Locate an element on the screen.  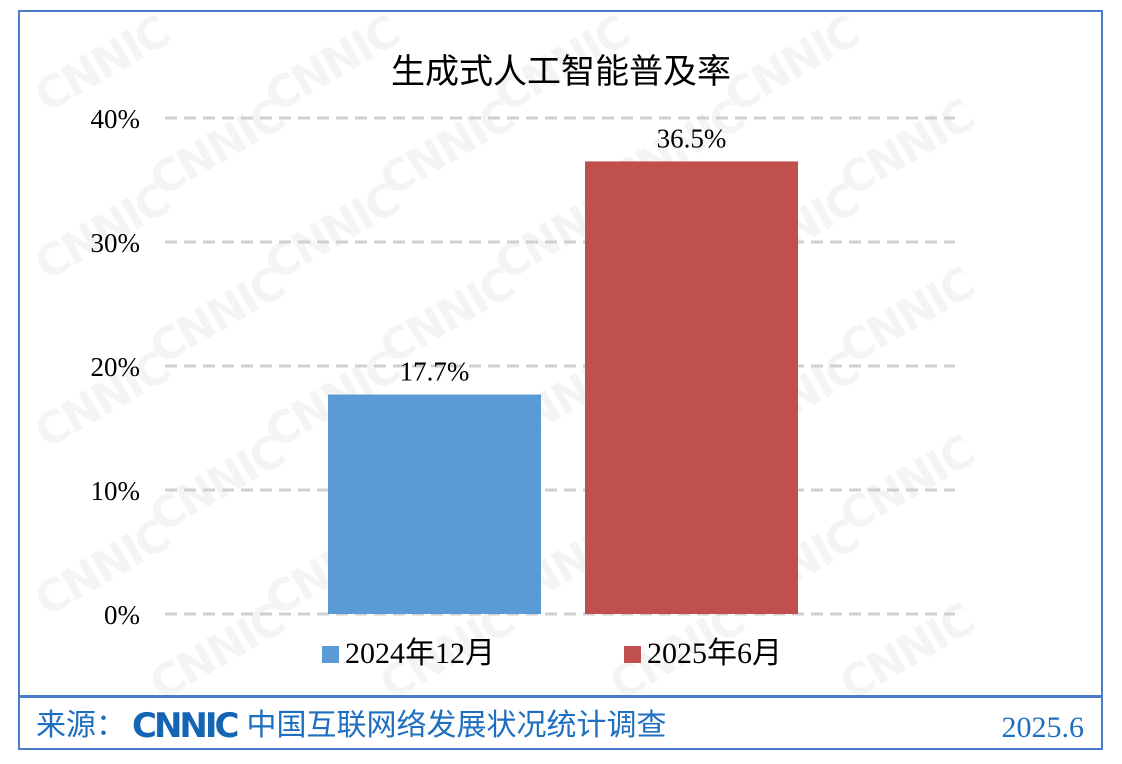
y-tick-label: 30% is located at coordinates (116, 243).